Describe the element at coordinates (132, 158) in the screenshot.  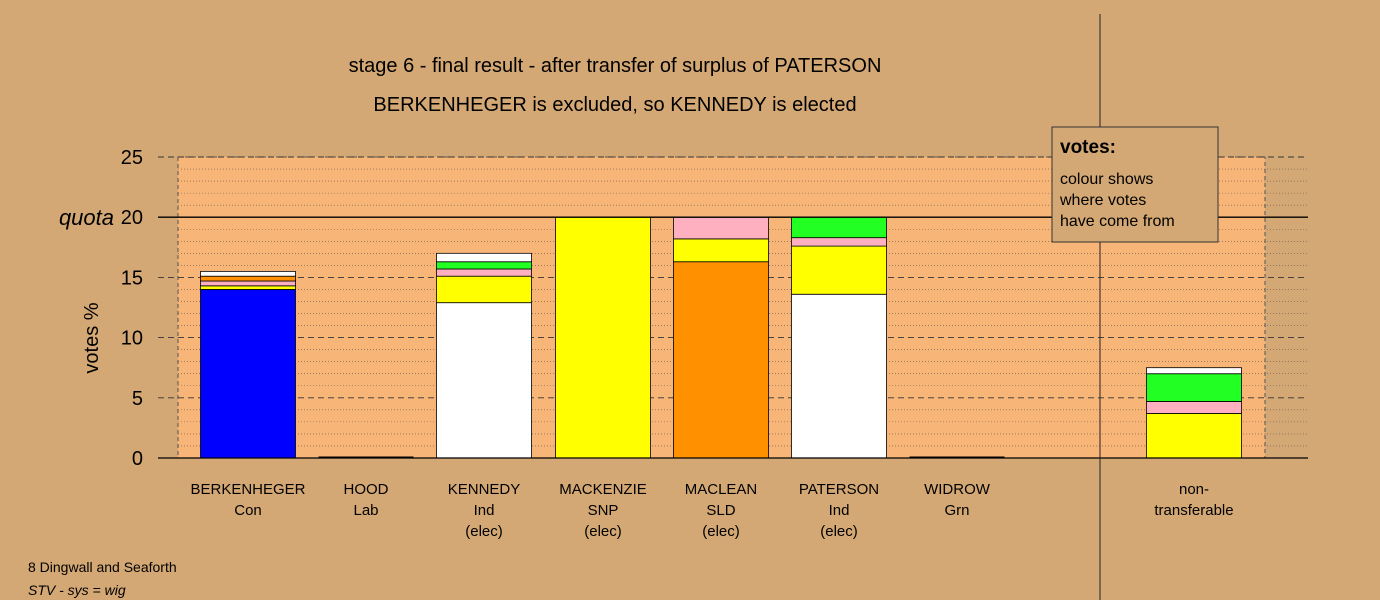
I see `y-tick-label: 25` at that location.